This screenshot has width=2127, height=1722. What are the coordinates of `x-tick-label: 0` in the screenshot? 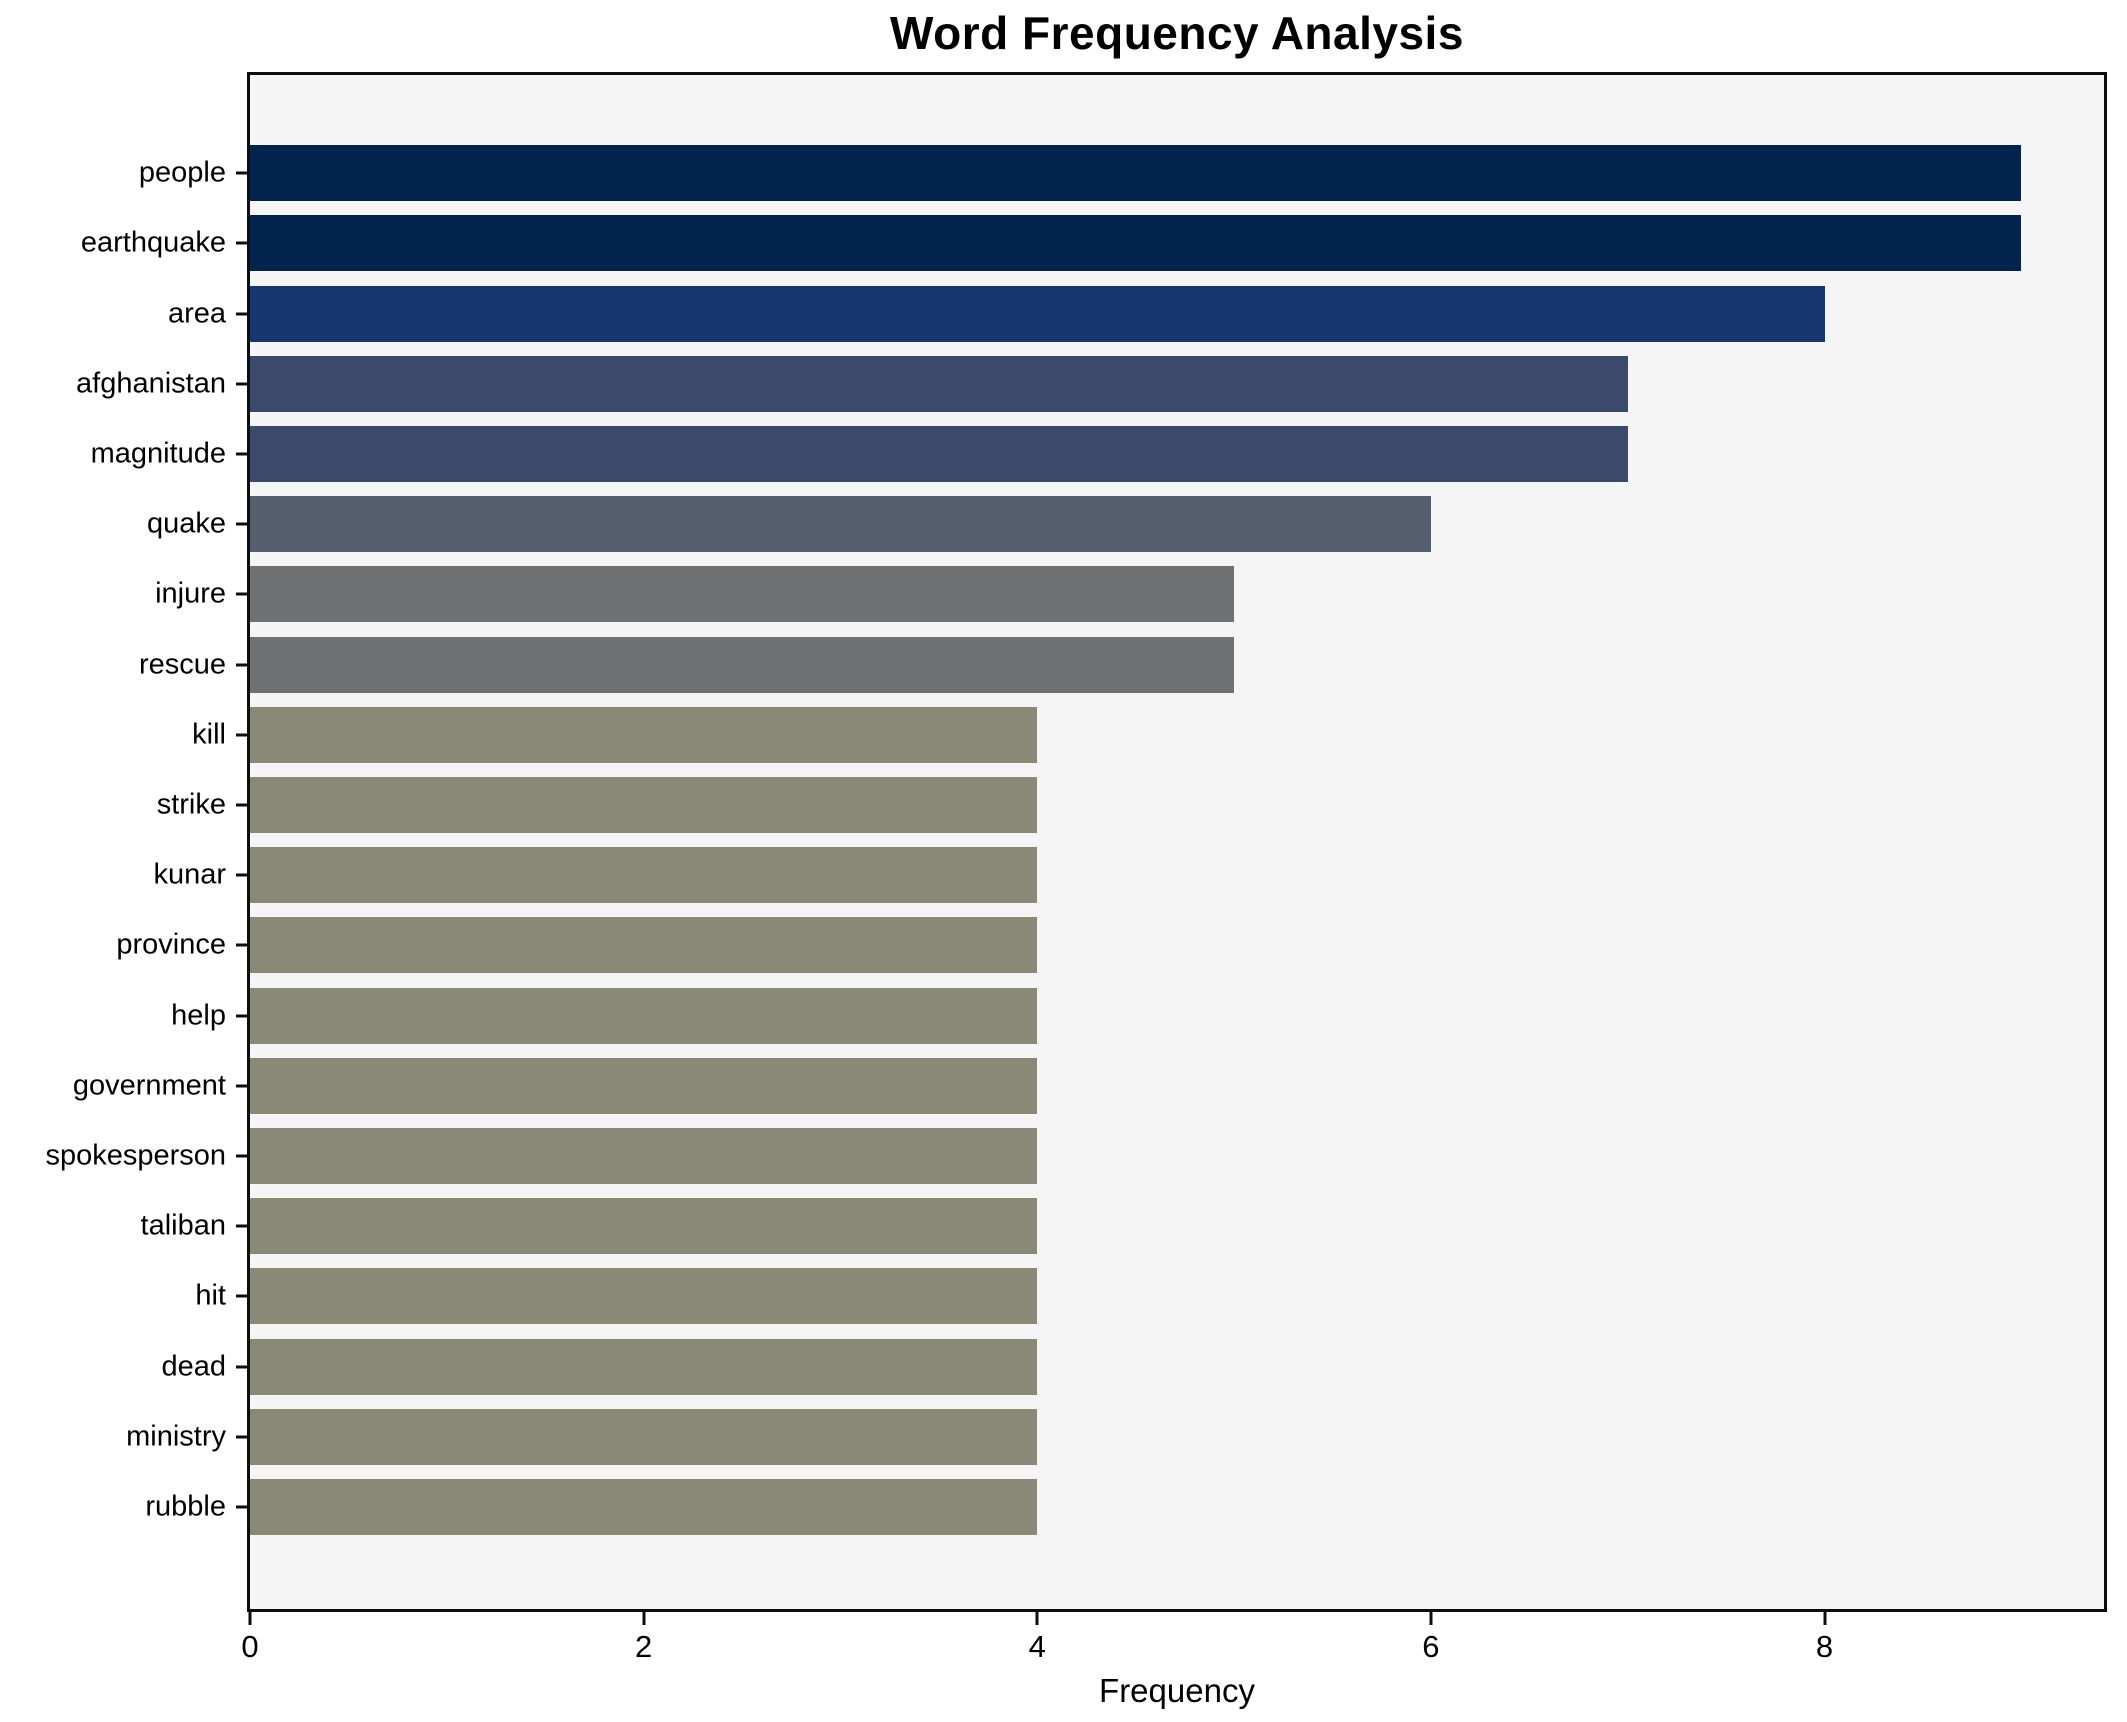 It's located at (250, 1646).